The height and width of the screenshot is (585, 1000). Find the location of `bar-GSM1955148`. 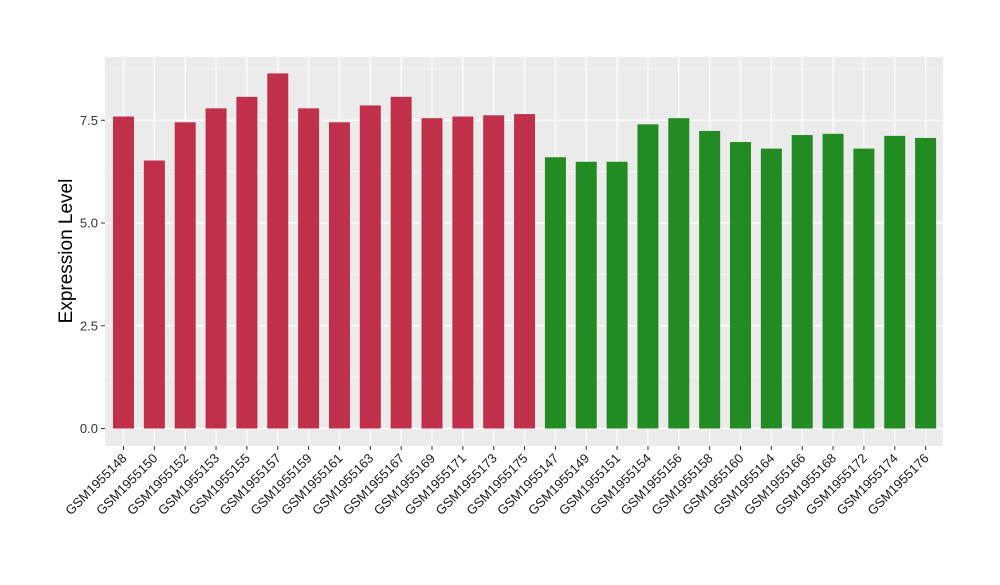

bar-GSM1955148 is located at coordinates (123, 272).